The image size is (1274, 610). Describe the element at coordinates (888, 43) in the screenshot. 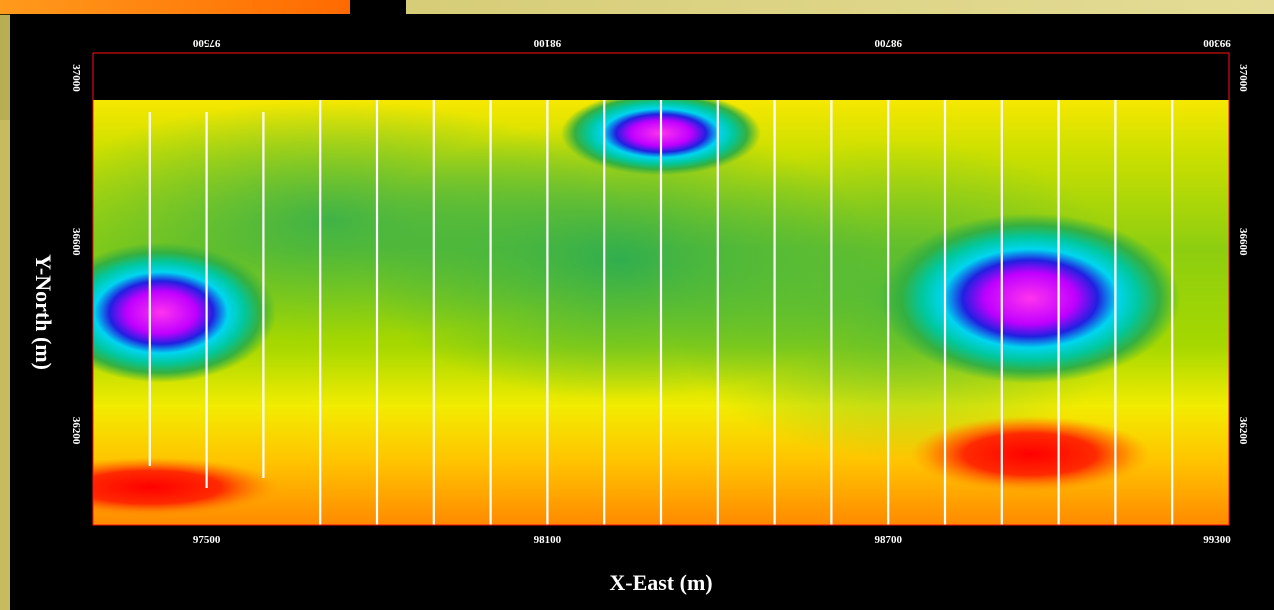

I see `x-tick-label-top: 98700` at that location.